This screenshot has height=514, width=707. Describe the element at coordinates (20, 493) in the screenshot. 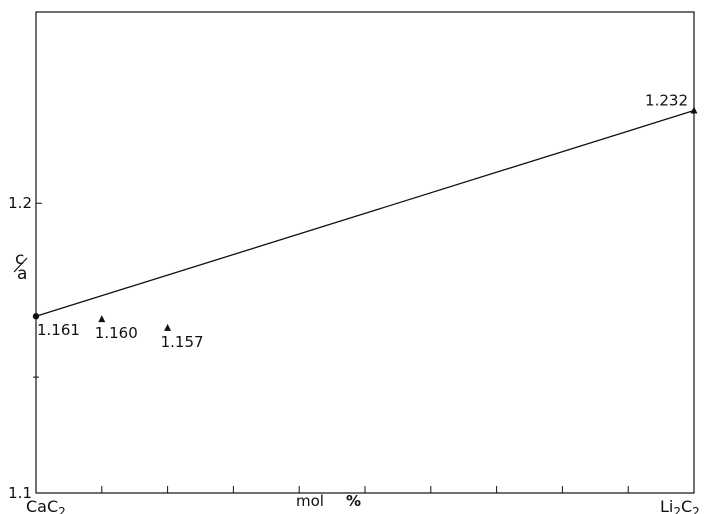

I see `y-tick-label: 1.1` at that location.